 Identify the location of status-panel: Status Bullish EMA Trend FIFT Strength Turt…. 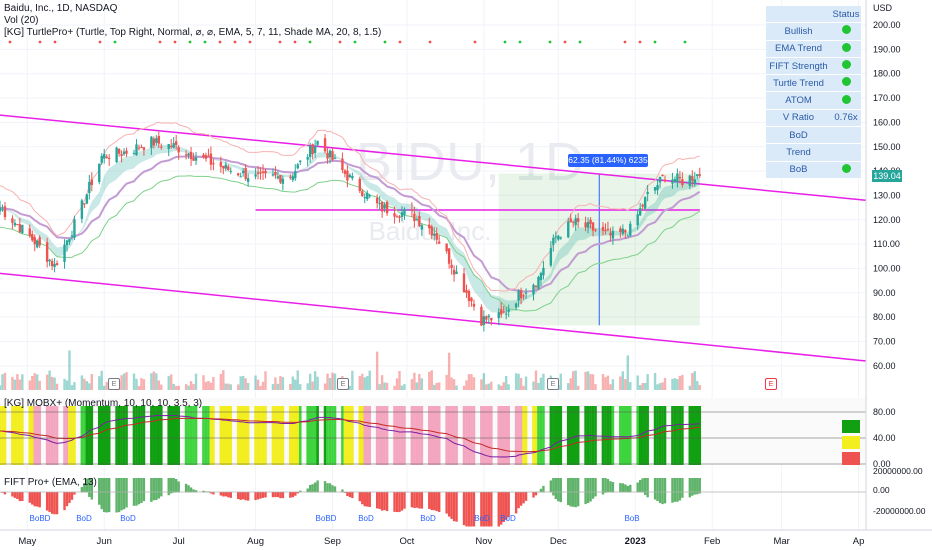
(813, 92).